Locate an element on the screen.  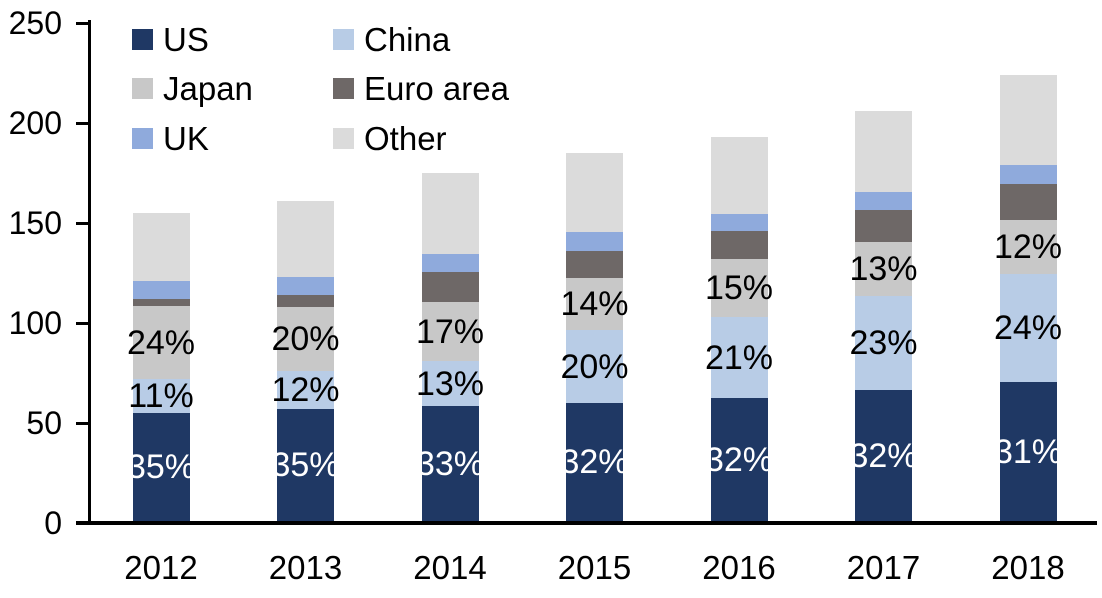
bar-segment-uk-2012 is located at coordinates (161, 290).